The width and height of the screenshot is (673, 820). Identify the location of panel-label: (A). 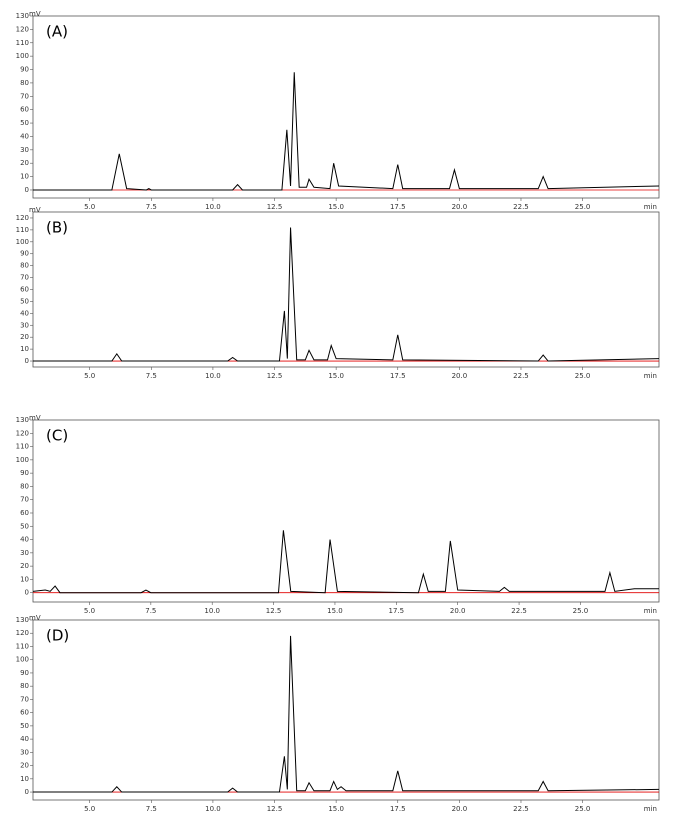
(57, 32).